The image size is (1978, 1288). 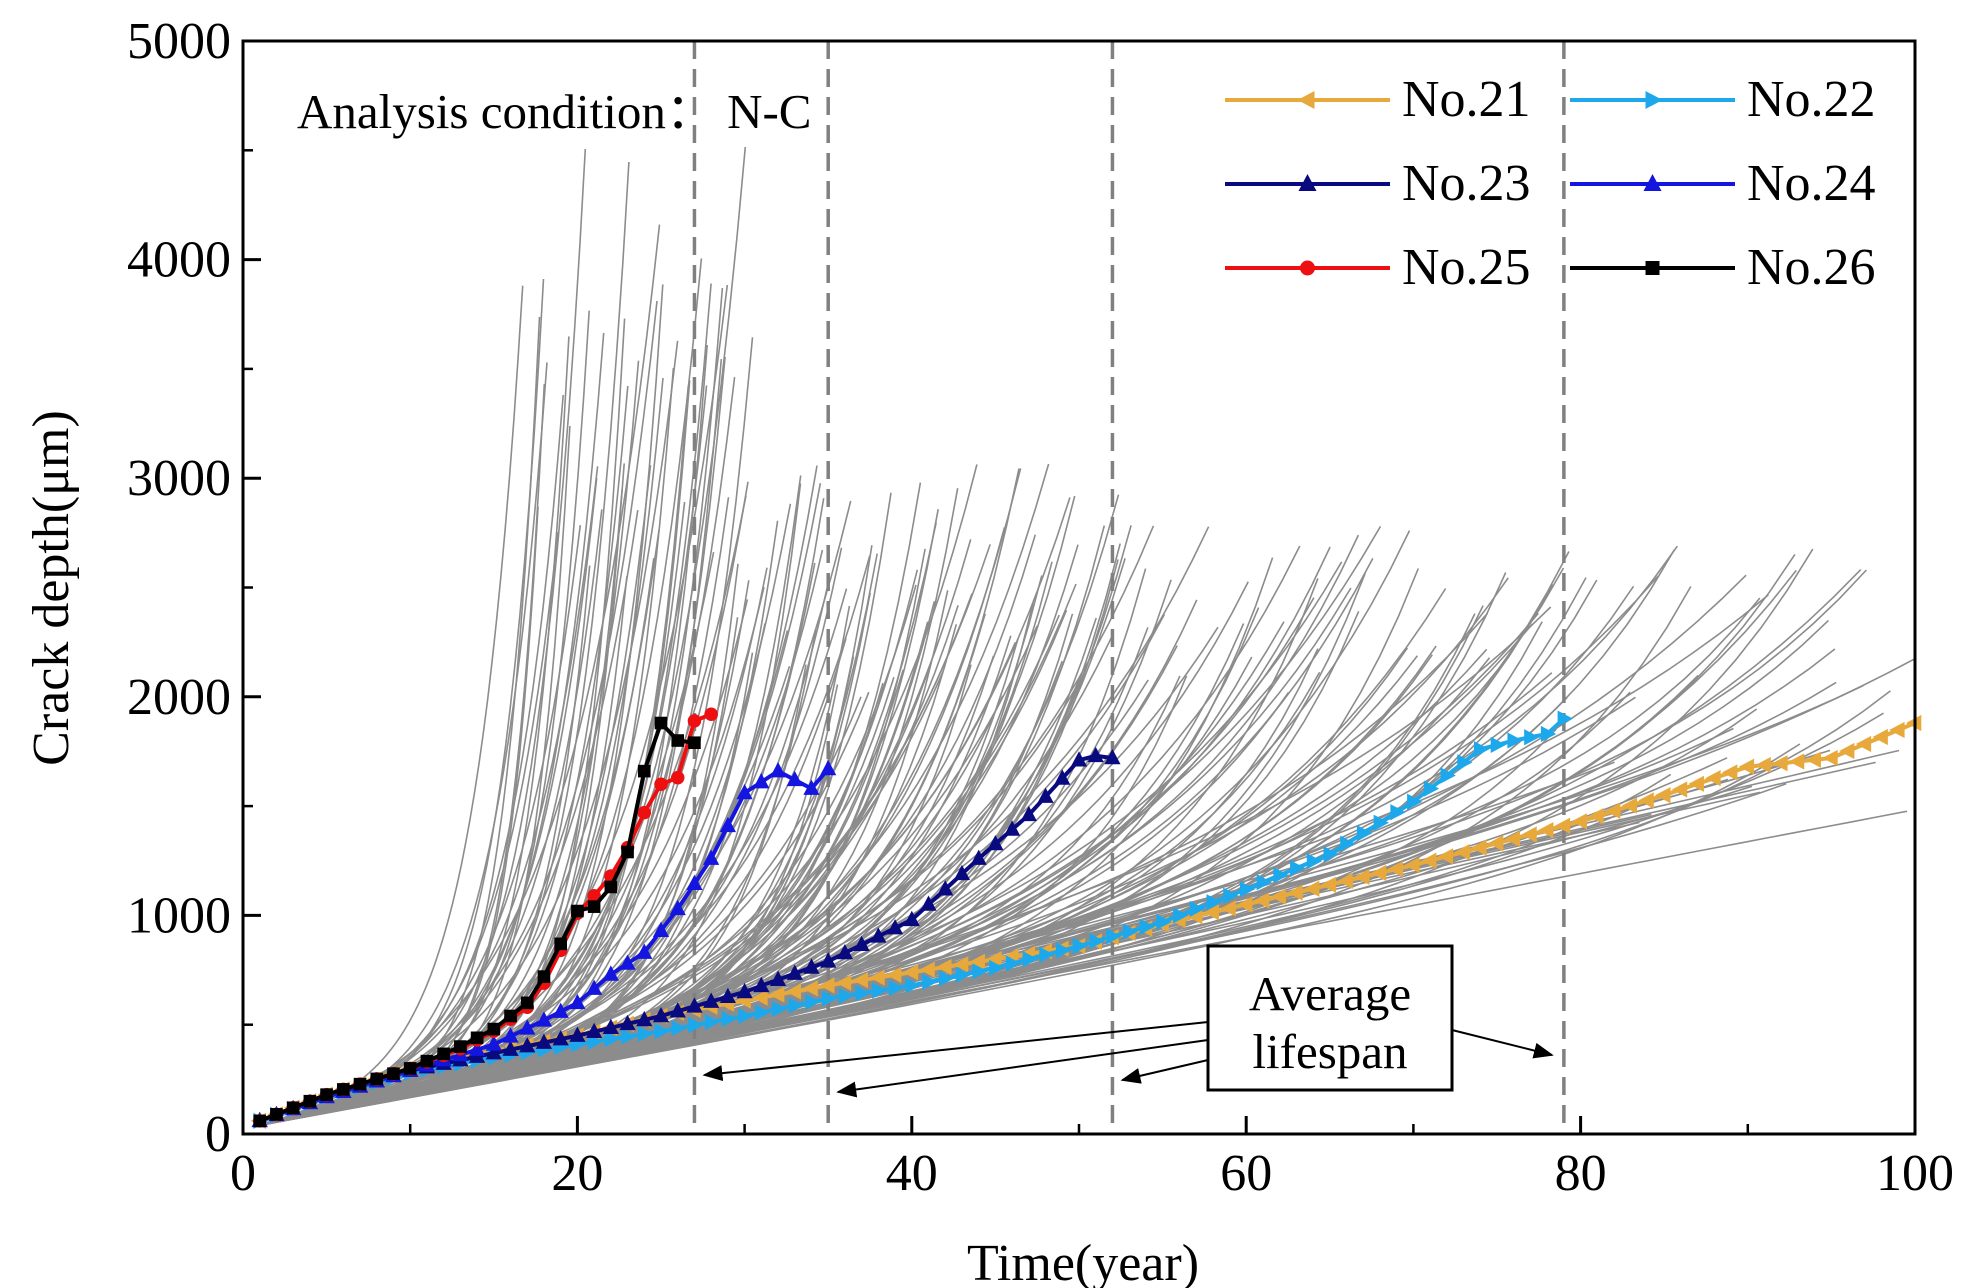 What do you see at coordinates (1246, 1173) in the screenshot?
I see `x-tick-label: 60` at bounding box center [1246, 1173].